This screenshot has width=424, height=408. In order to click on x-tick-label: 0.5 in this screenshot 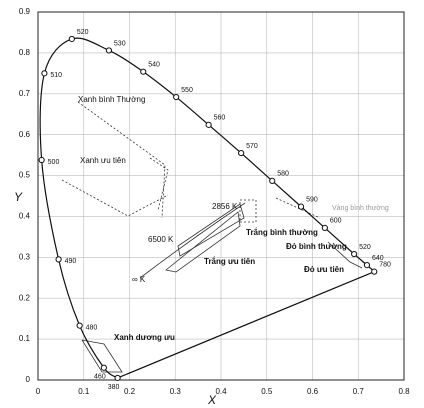, I will do `click(267, 391)`.